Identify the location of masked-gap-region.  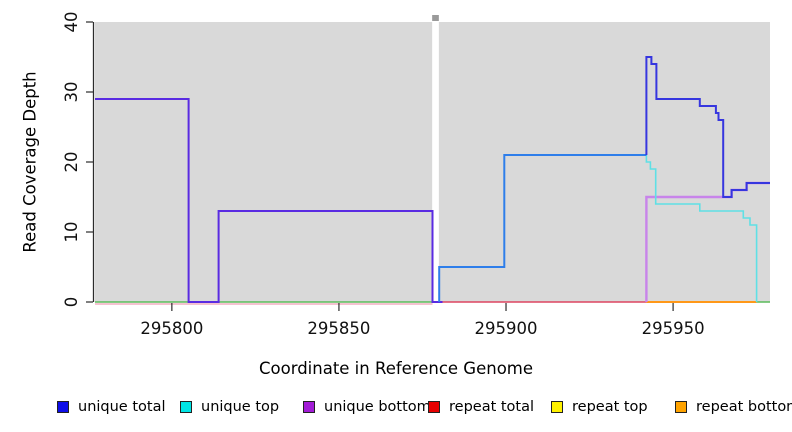
(435, 162).